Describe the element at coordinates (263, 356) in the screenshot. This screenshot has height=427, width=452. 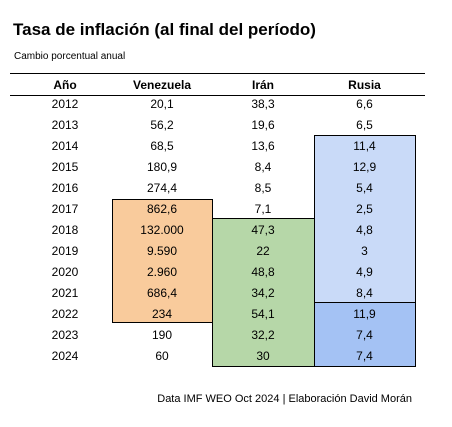
I see `cell-iran: 30` at that location.